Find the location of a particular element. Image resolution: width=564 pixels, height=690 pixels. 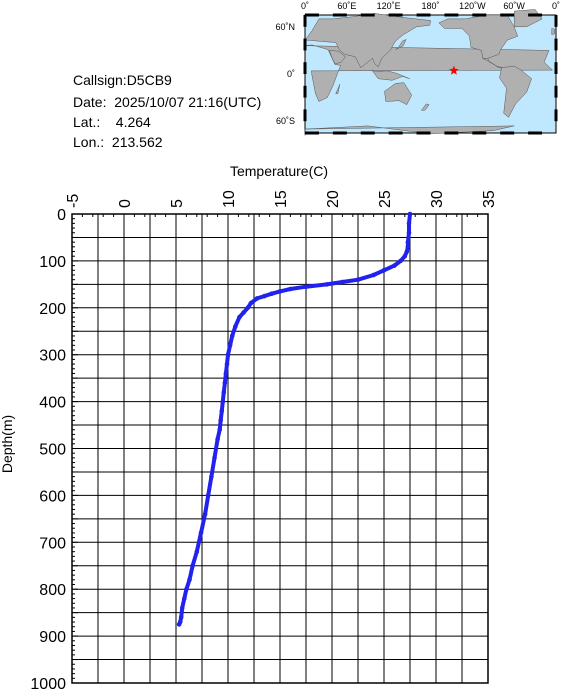

latitude-text: Lat.: 4.264 is located at coordinates (112, 122).